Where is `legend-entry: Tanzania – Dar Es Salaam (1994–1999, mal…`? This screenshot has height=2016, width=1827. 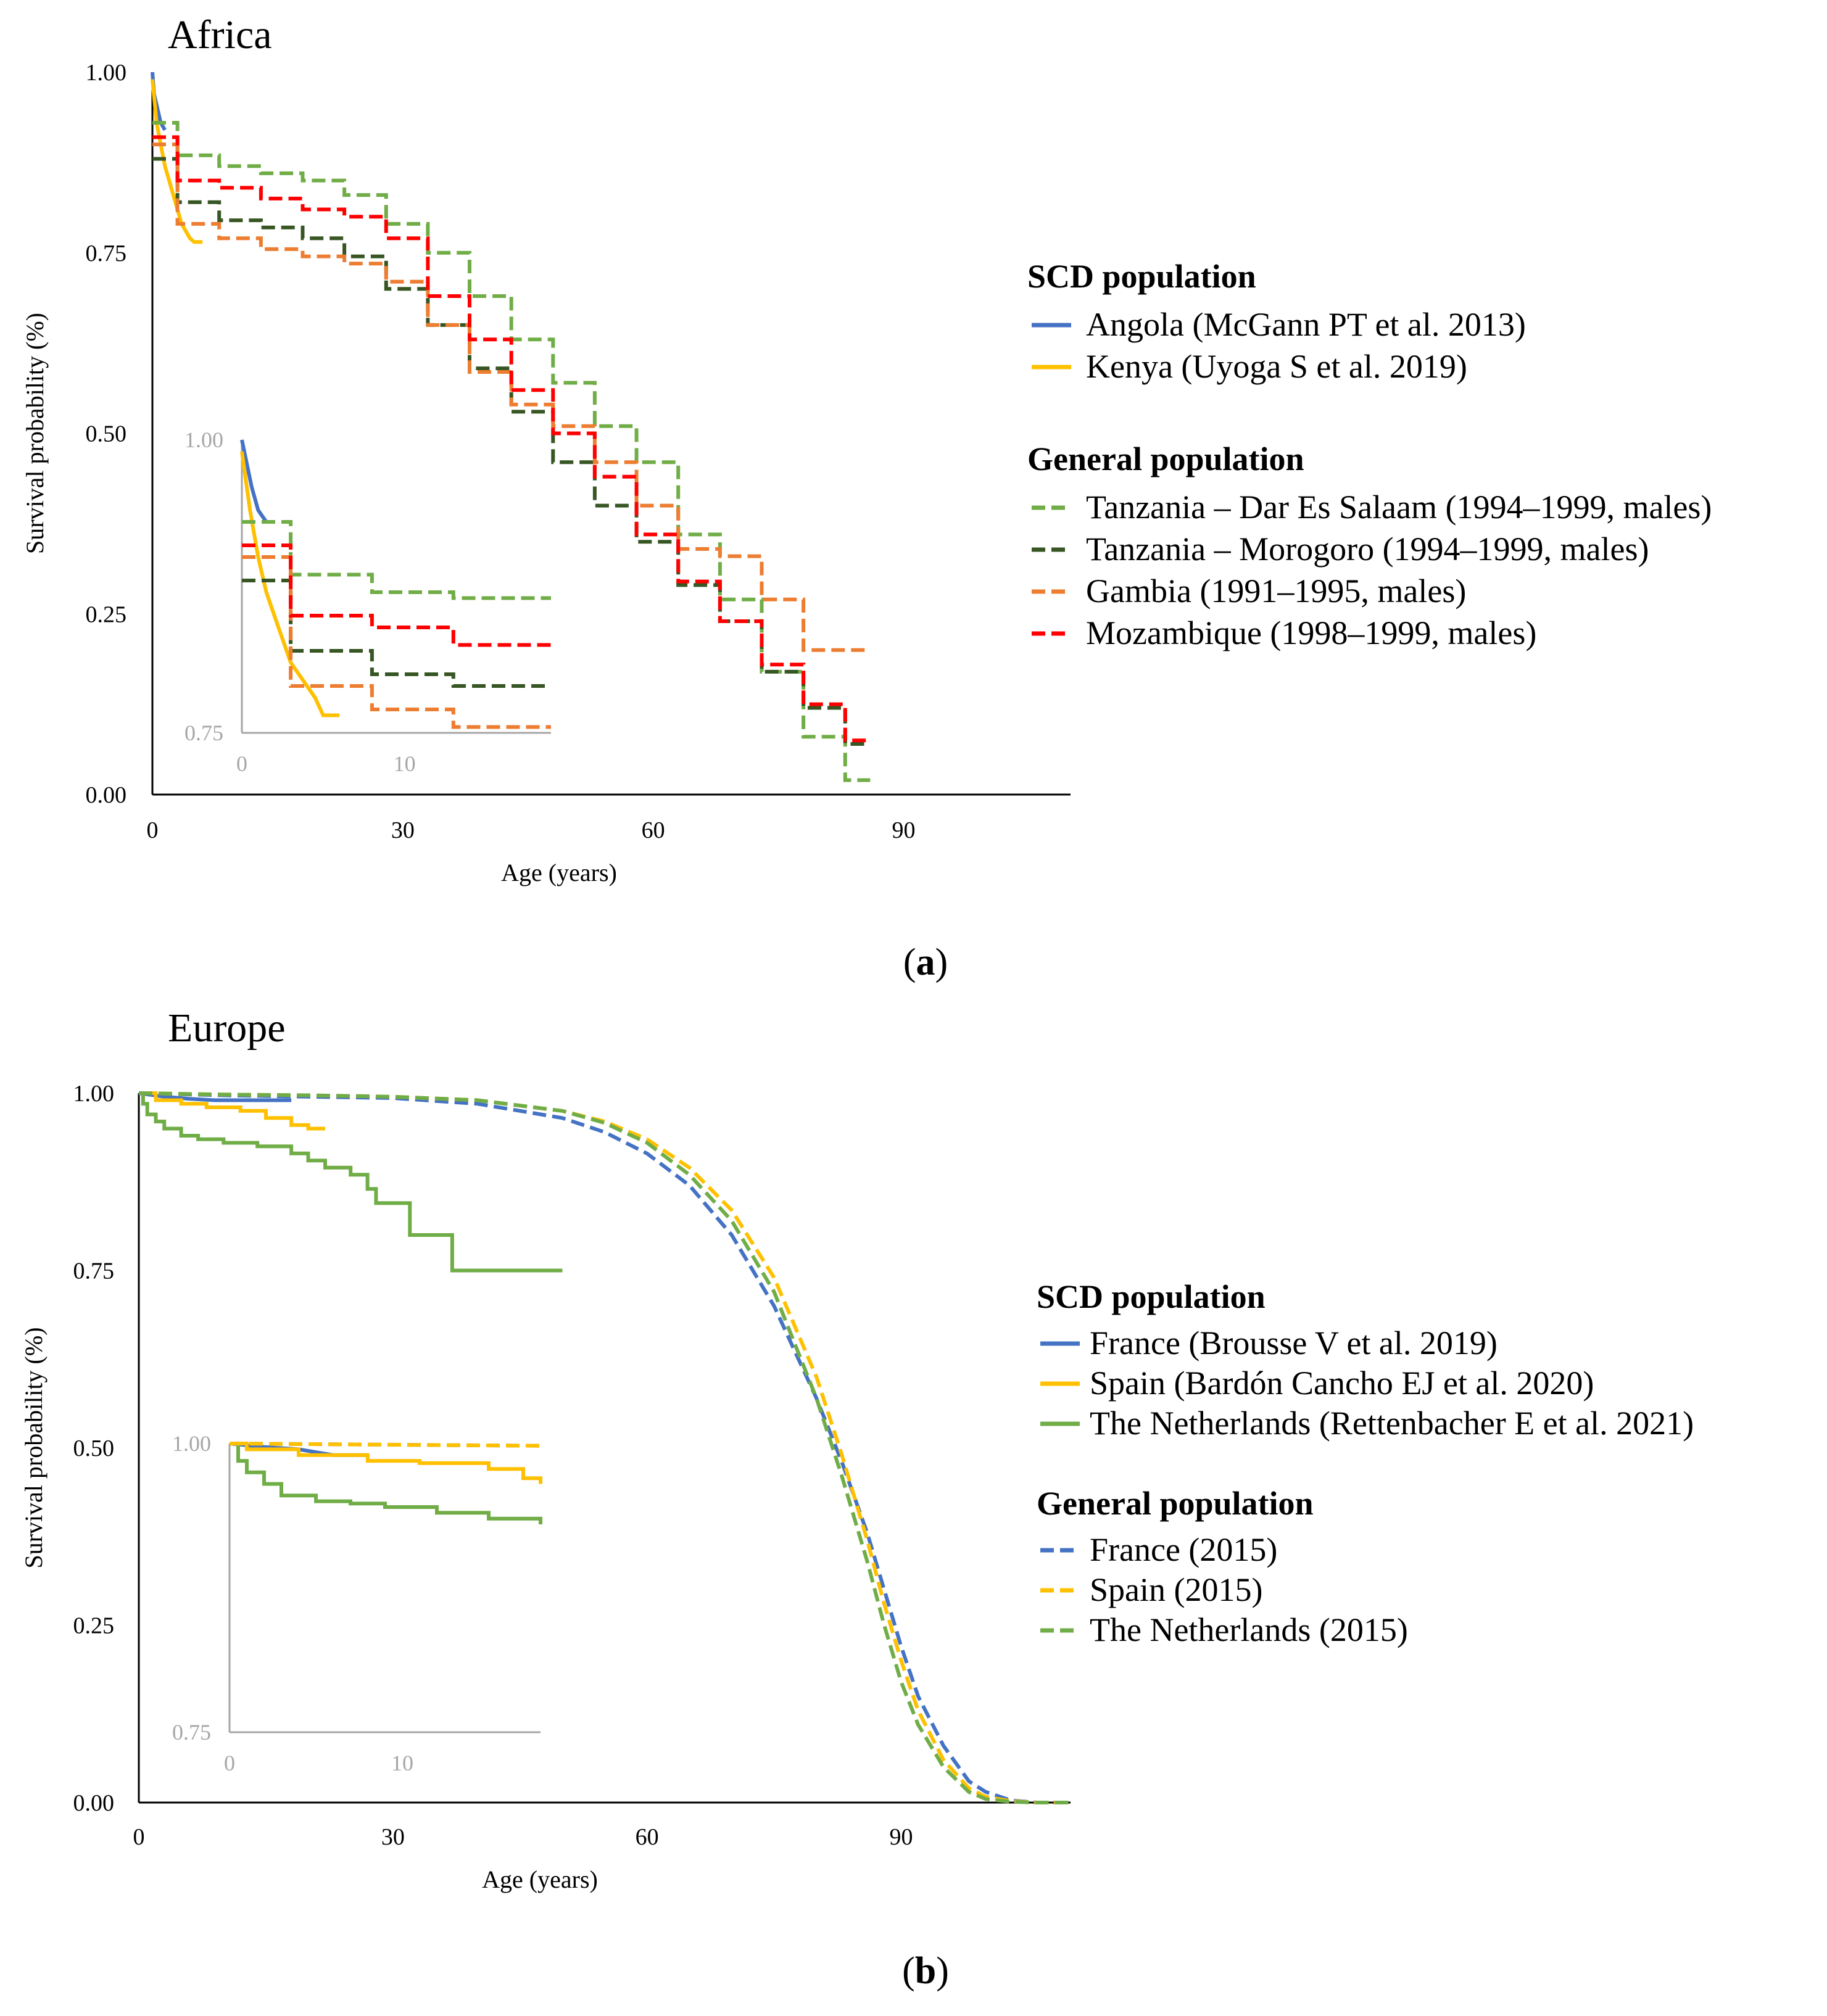 legend-entry: Tanzania – Dar Es Salaam (1994–1999, mal… is located at coordinates (1399, 507).